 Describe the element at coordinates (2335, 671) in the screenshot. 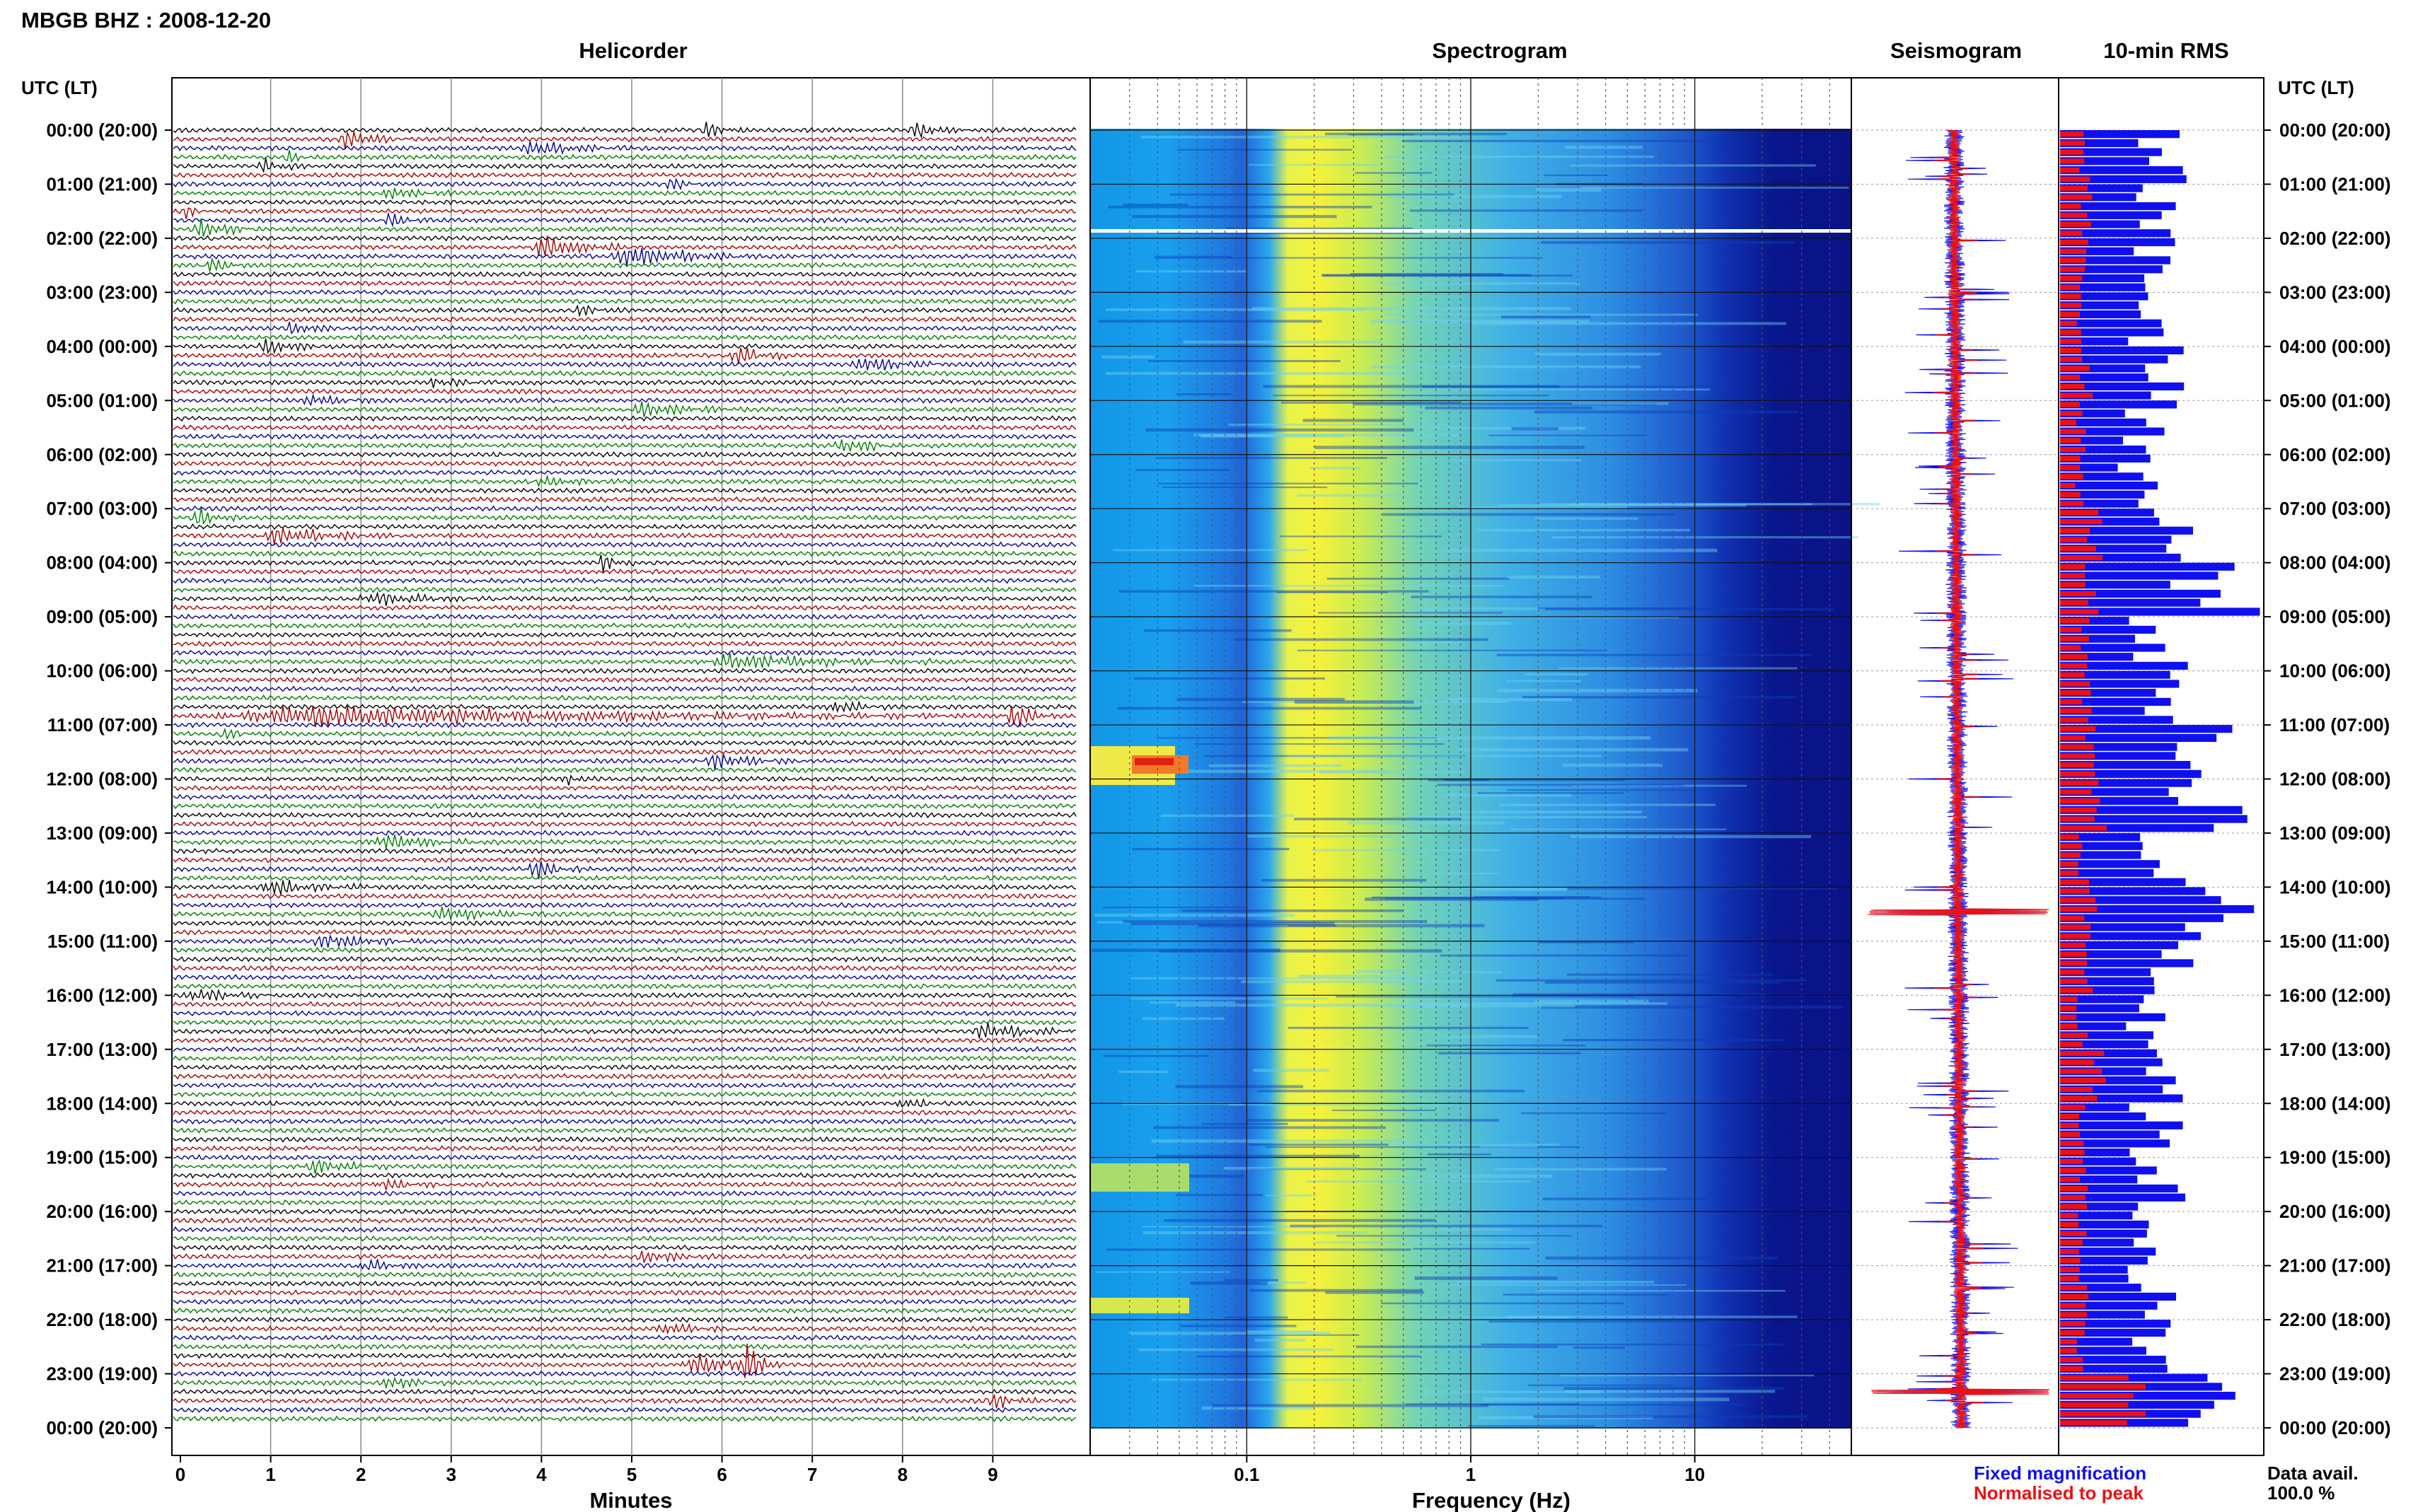

I see `time-label-right: 10:00 (06:00)` at that location.